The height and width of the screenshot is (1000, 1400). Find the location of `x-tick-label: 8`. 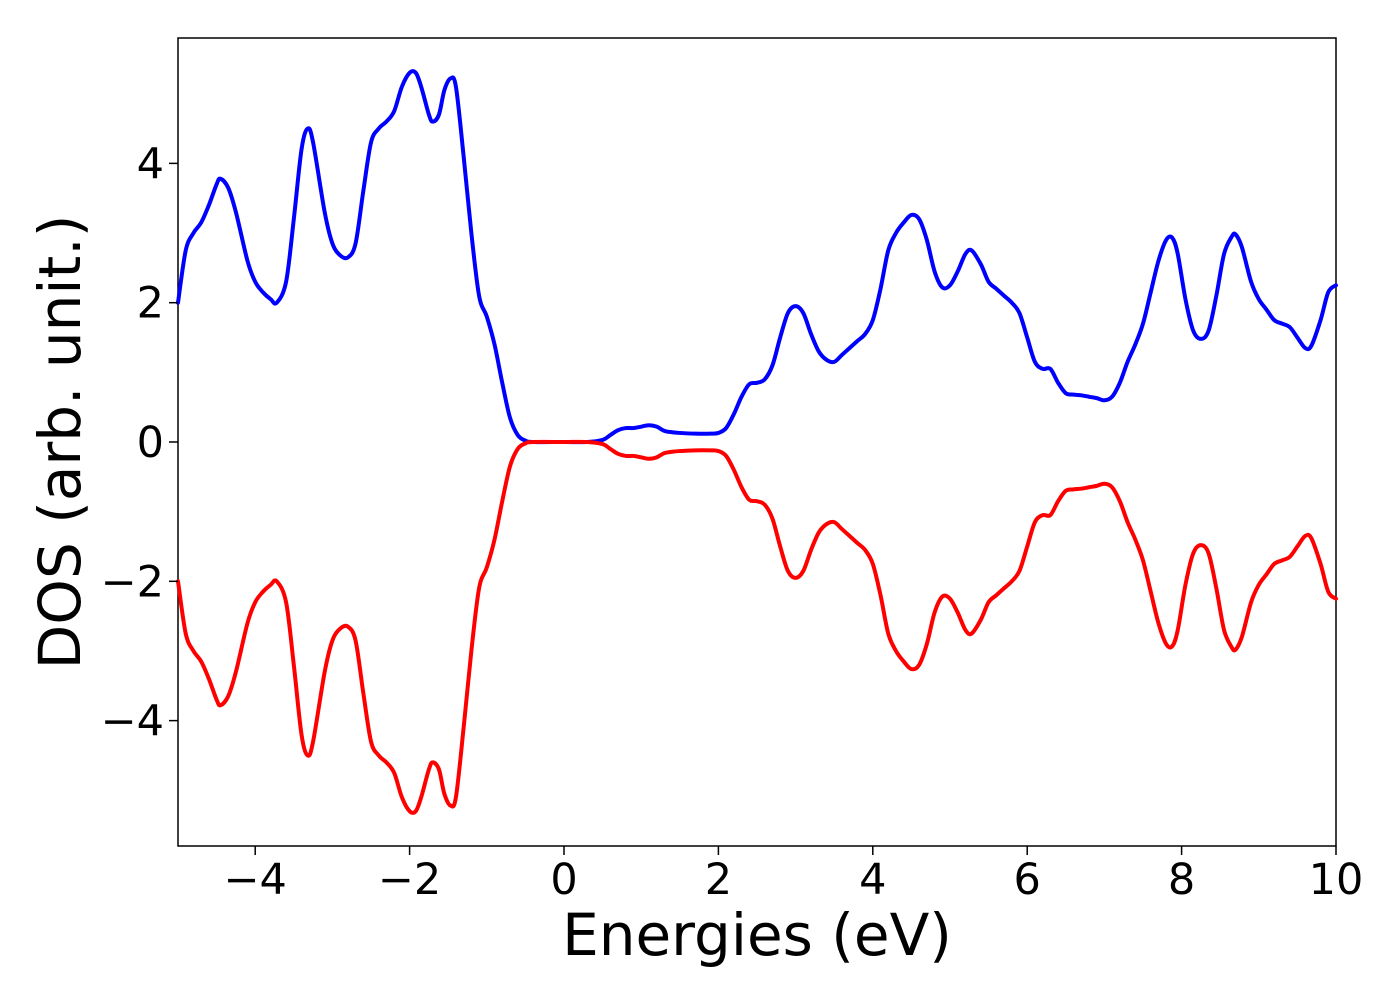

x-tick-label: 8 is located at coordinates (1181, 880).